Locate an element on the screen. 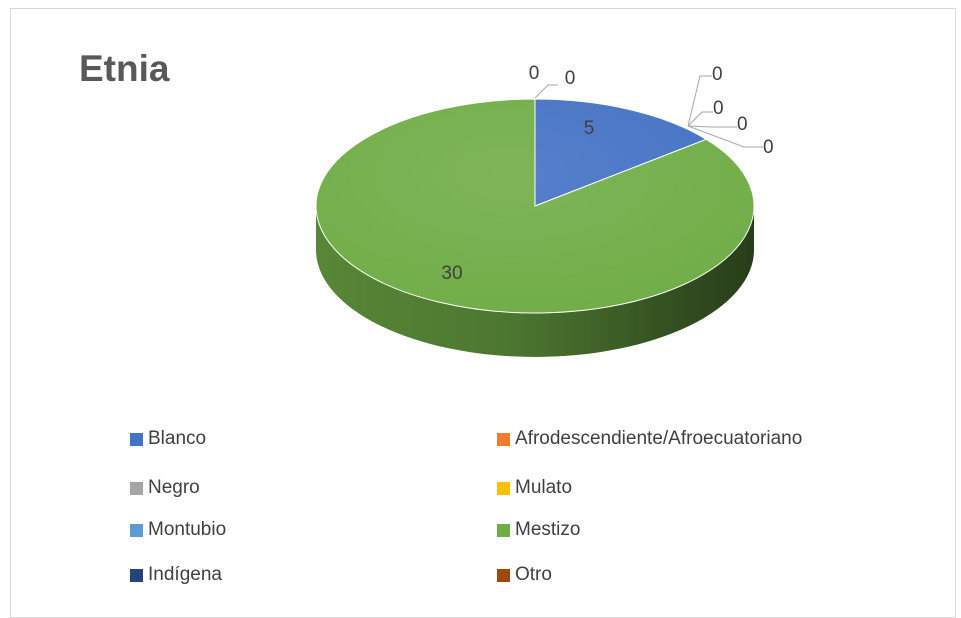  data-label-montubio: 0 is located at coordinates (768, 147).